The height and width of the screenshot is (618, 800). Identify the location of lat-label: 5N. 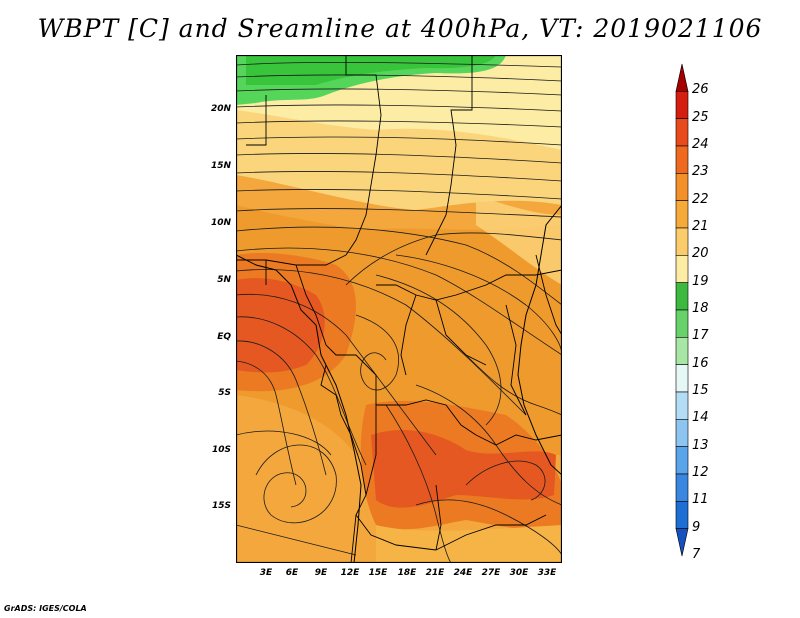
(224, 280).